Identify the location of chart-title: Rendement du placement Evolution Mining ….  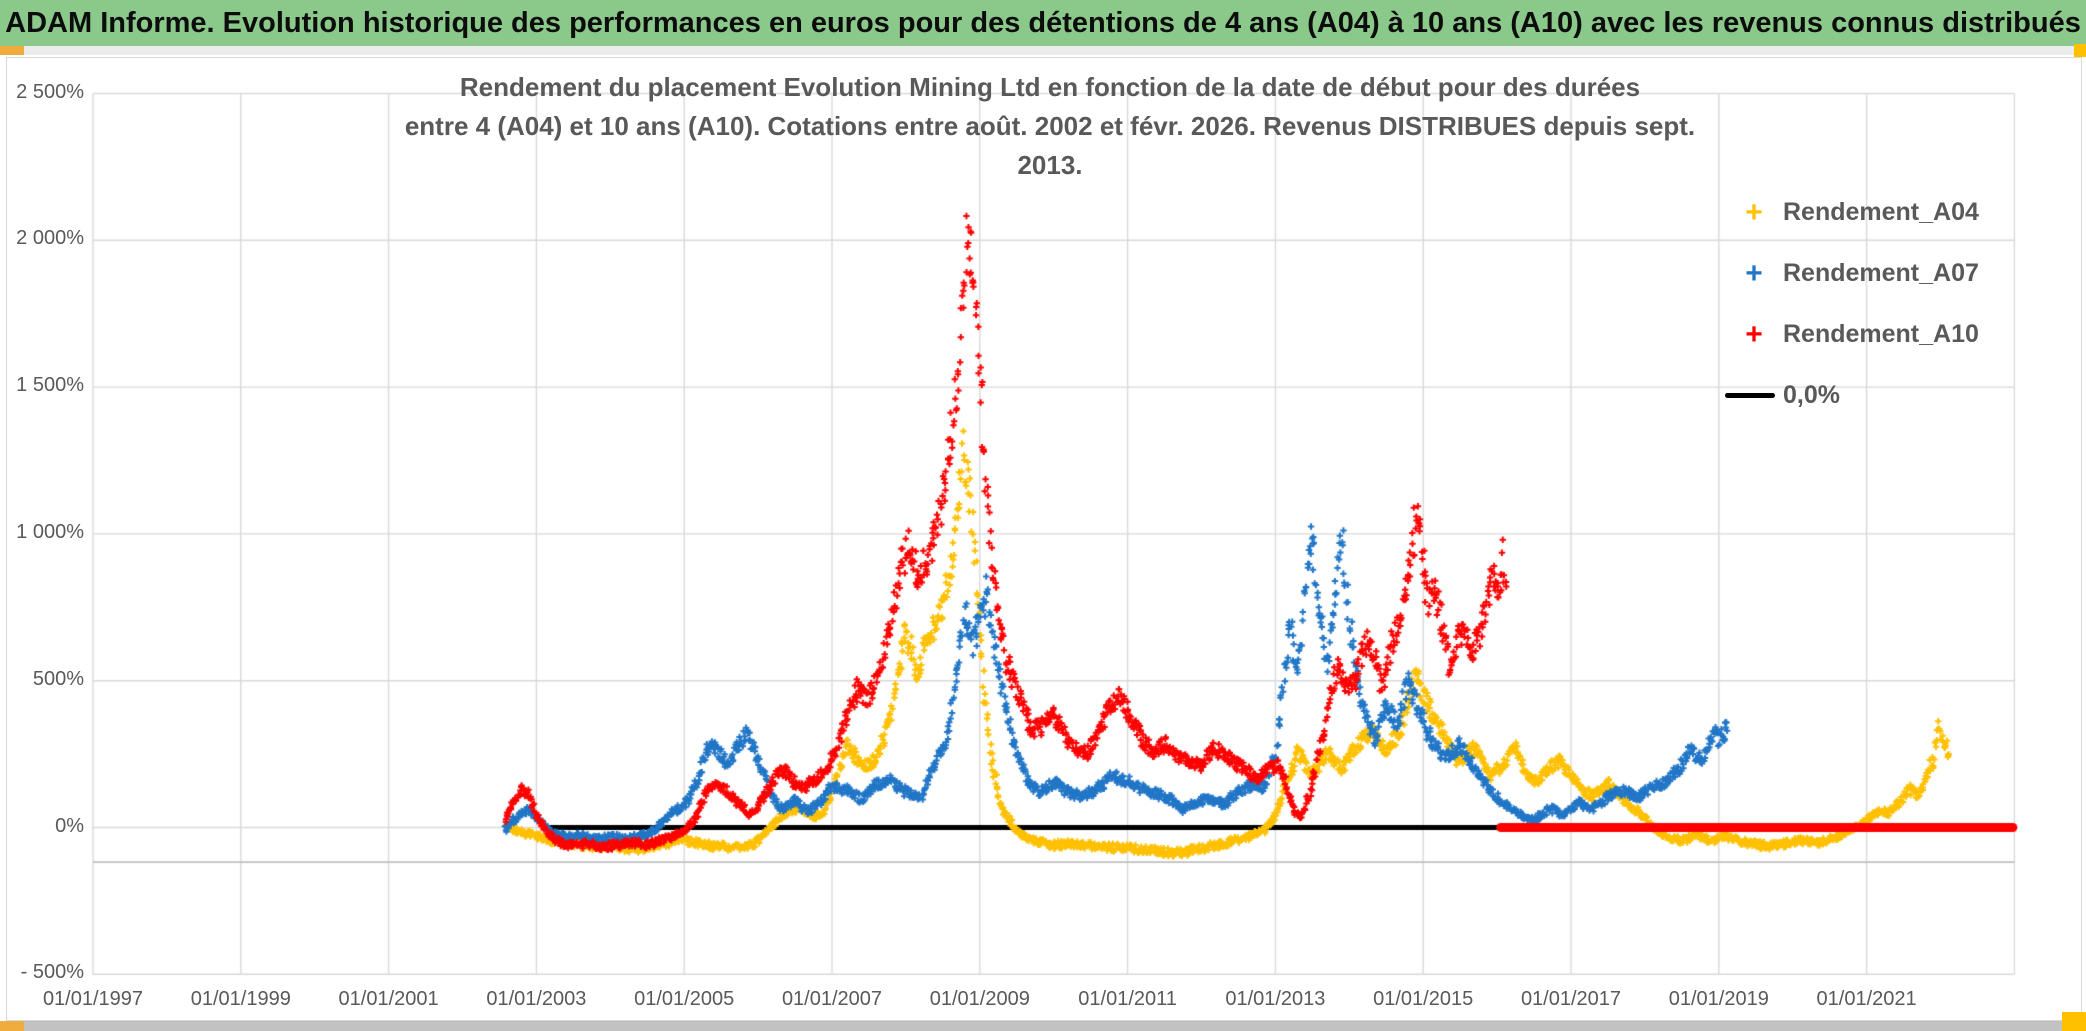
(1050, 126).